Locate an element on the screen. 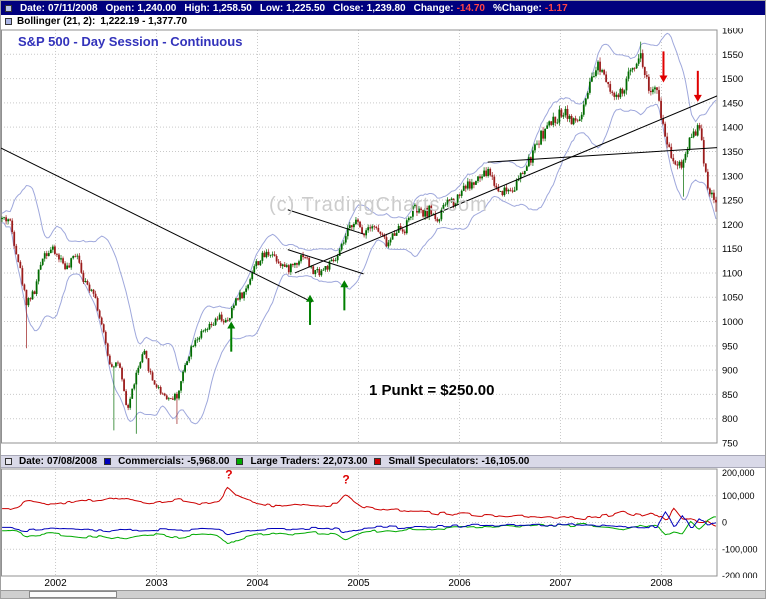 This screenshot has height=599, width=766. scrollbar-thumb is located at coordinates (73, 594).